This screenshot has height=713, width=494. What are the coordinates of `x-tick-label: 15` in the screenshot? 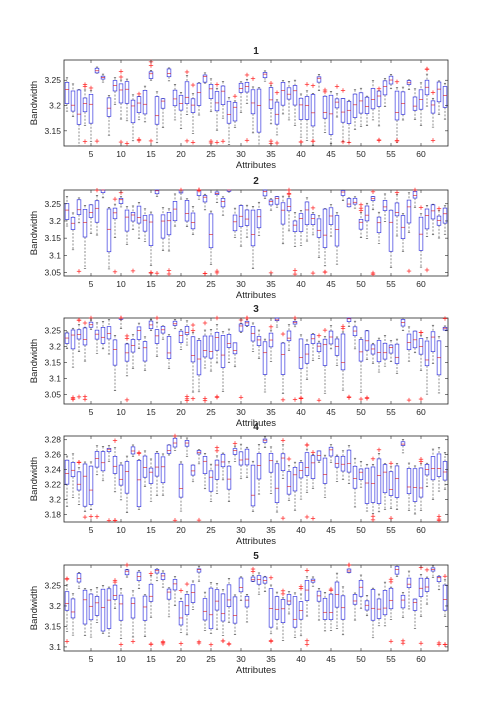 It's located at (151, 154).